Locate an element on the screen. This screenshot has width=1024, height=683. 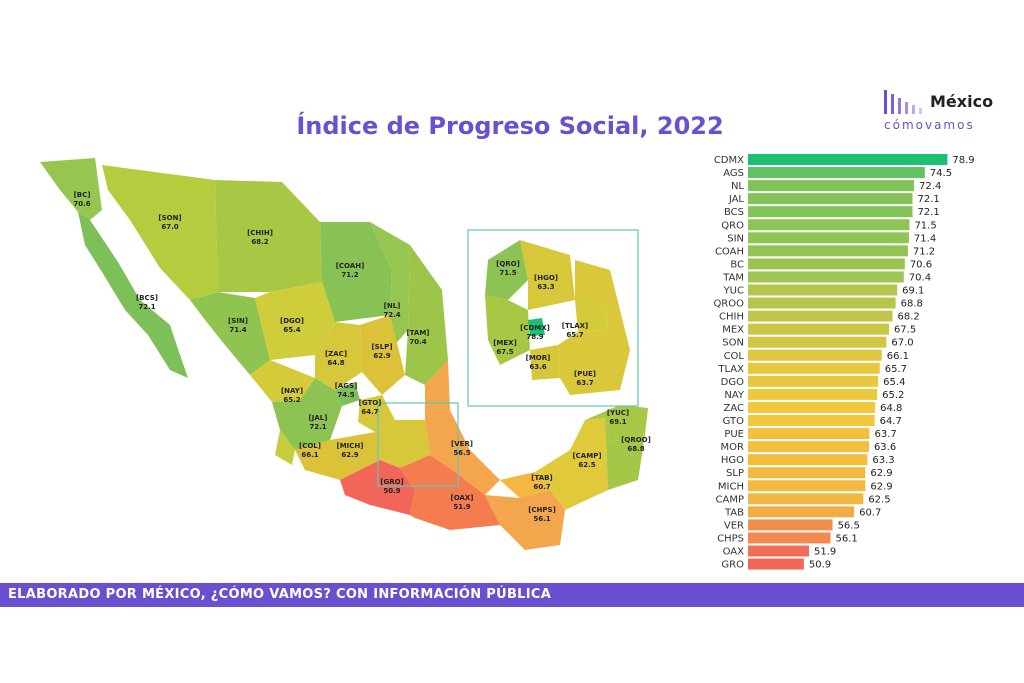
map-label-hgo: [HGO]63.3 is located at coordinates (546, 282).